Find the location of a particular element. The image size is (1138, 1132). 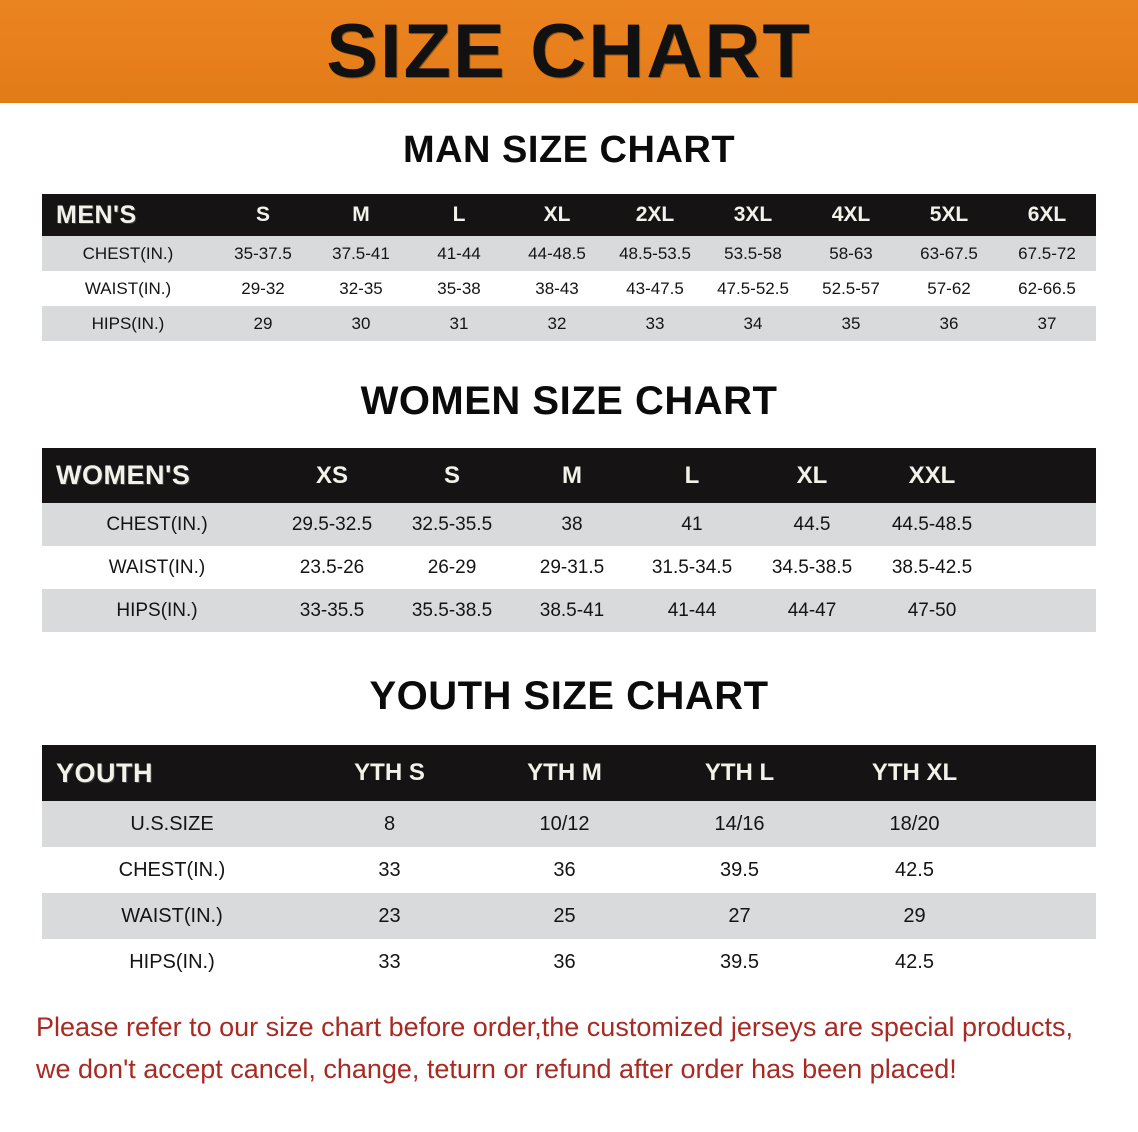

column-header: XS is located at coordinates (331, 475).